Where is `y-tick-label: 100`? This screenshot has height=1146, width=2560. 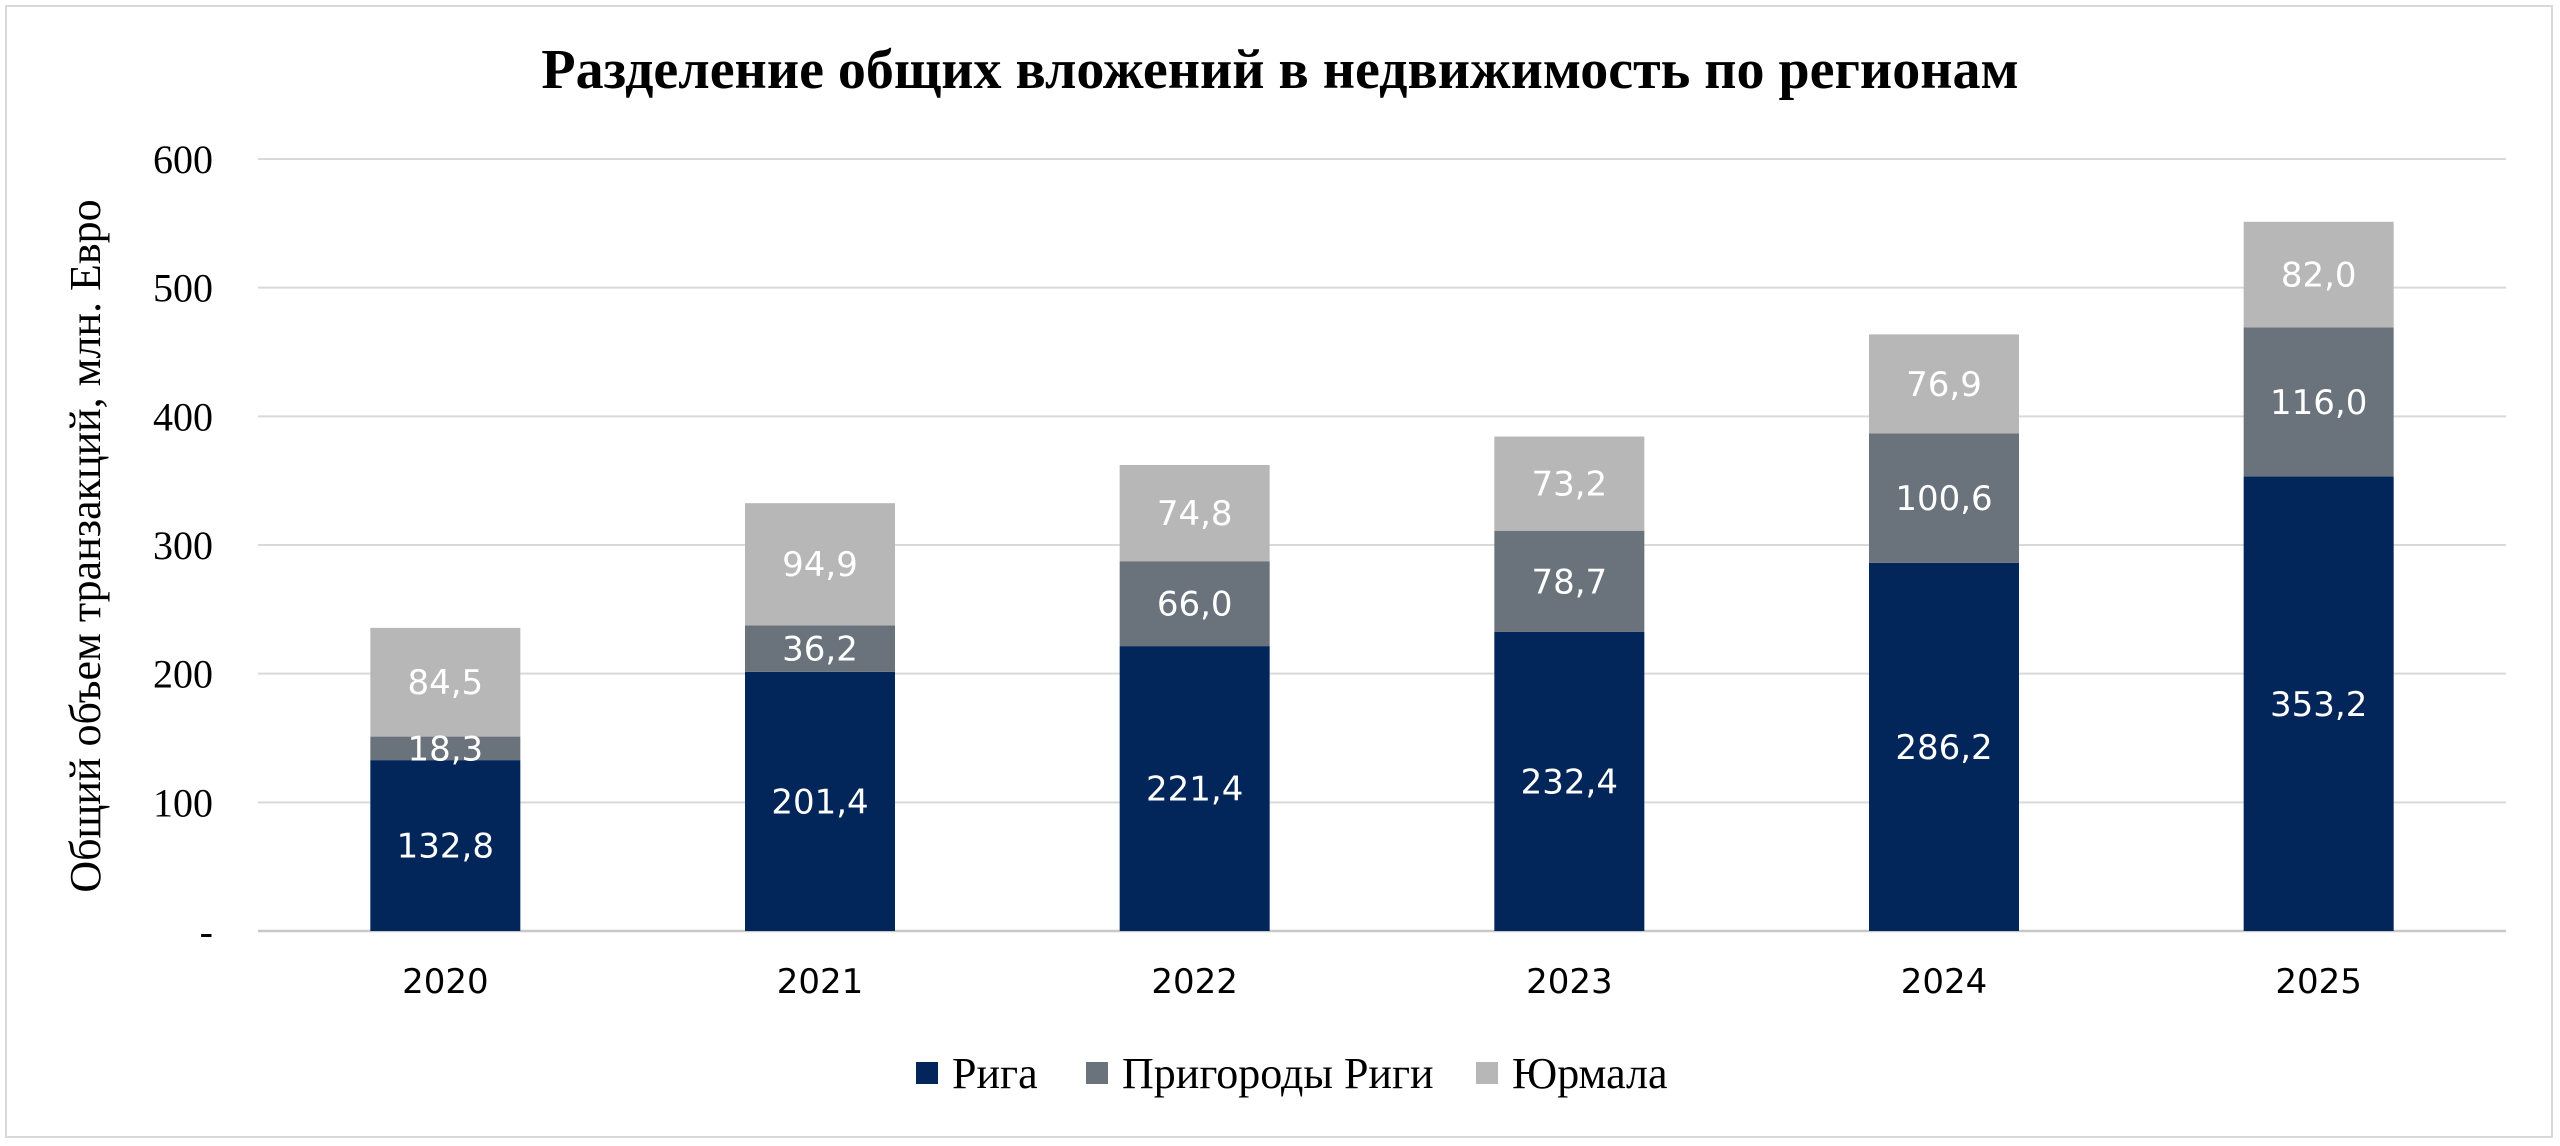 y-tick-label: 100 is located at coordinates (183, 802).